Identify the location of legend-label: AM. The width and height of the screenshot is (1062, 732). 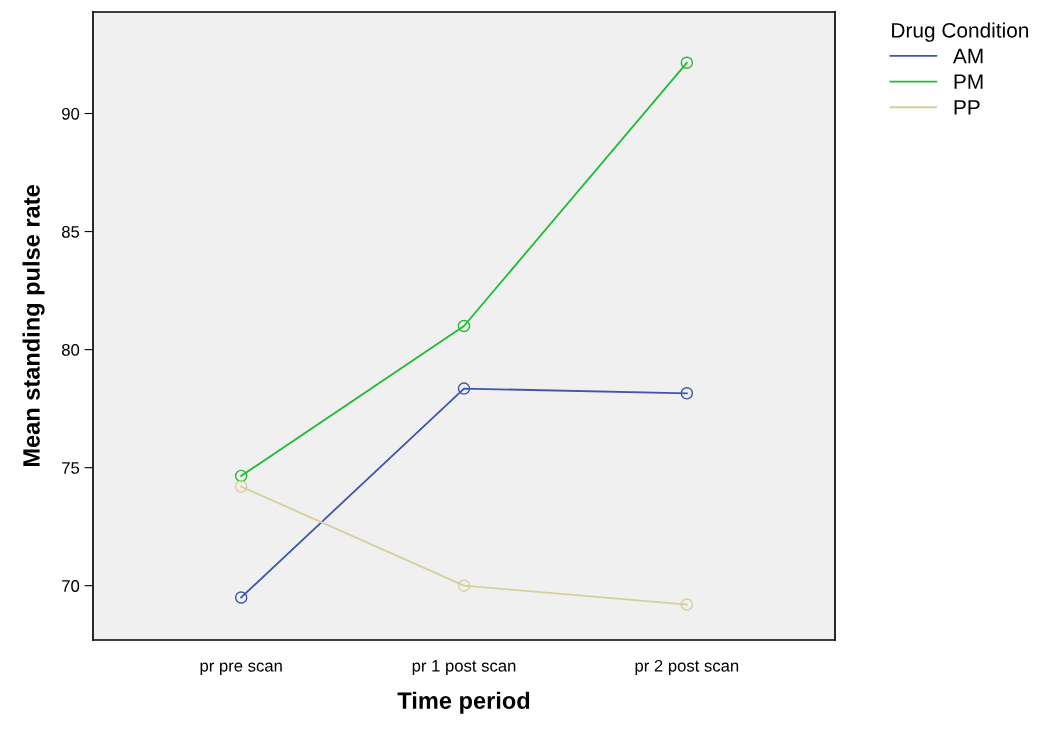
(967, 56).